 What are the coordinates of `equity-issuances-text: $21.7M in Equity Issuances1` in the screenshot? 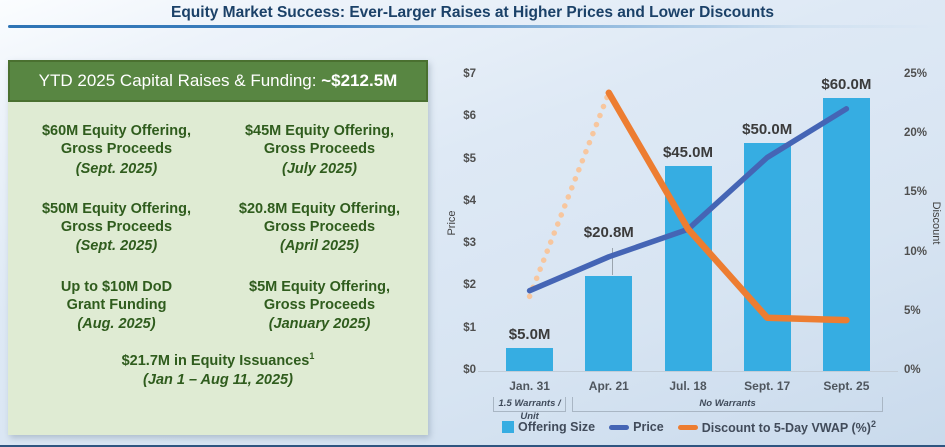 It's located at (218, 360).